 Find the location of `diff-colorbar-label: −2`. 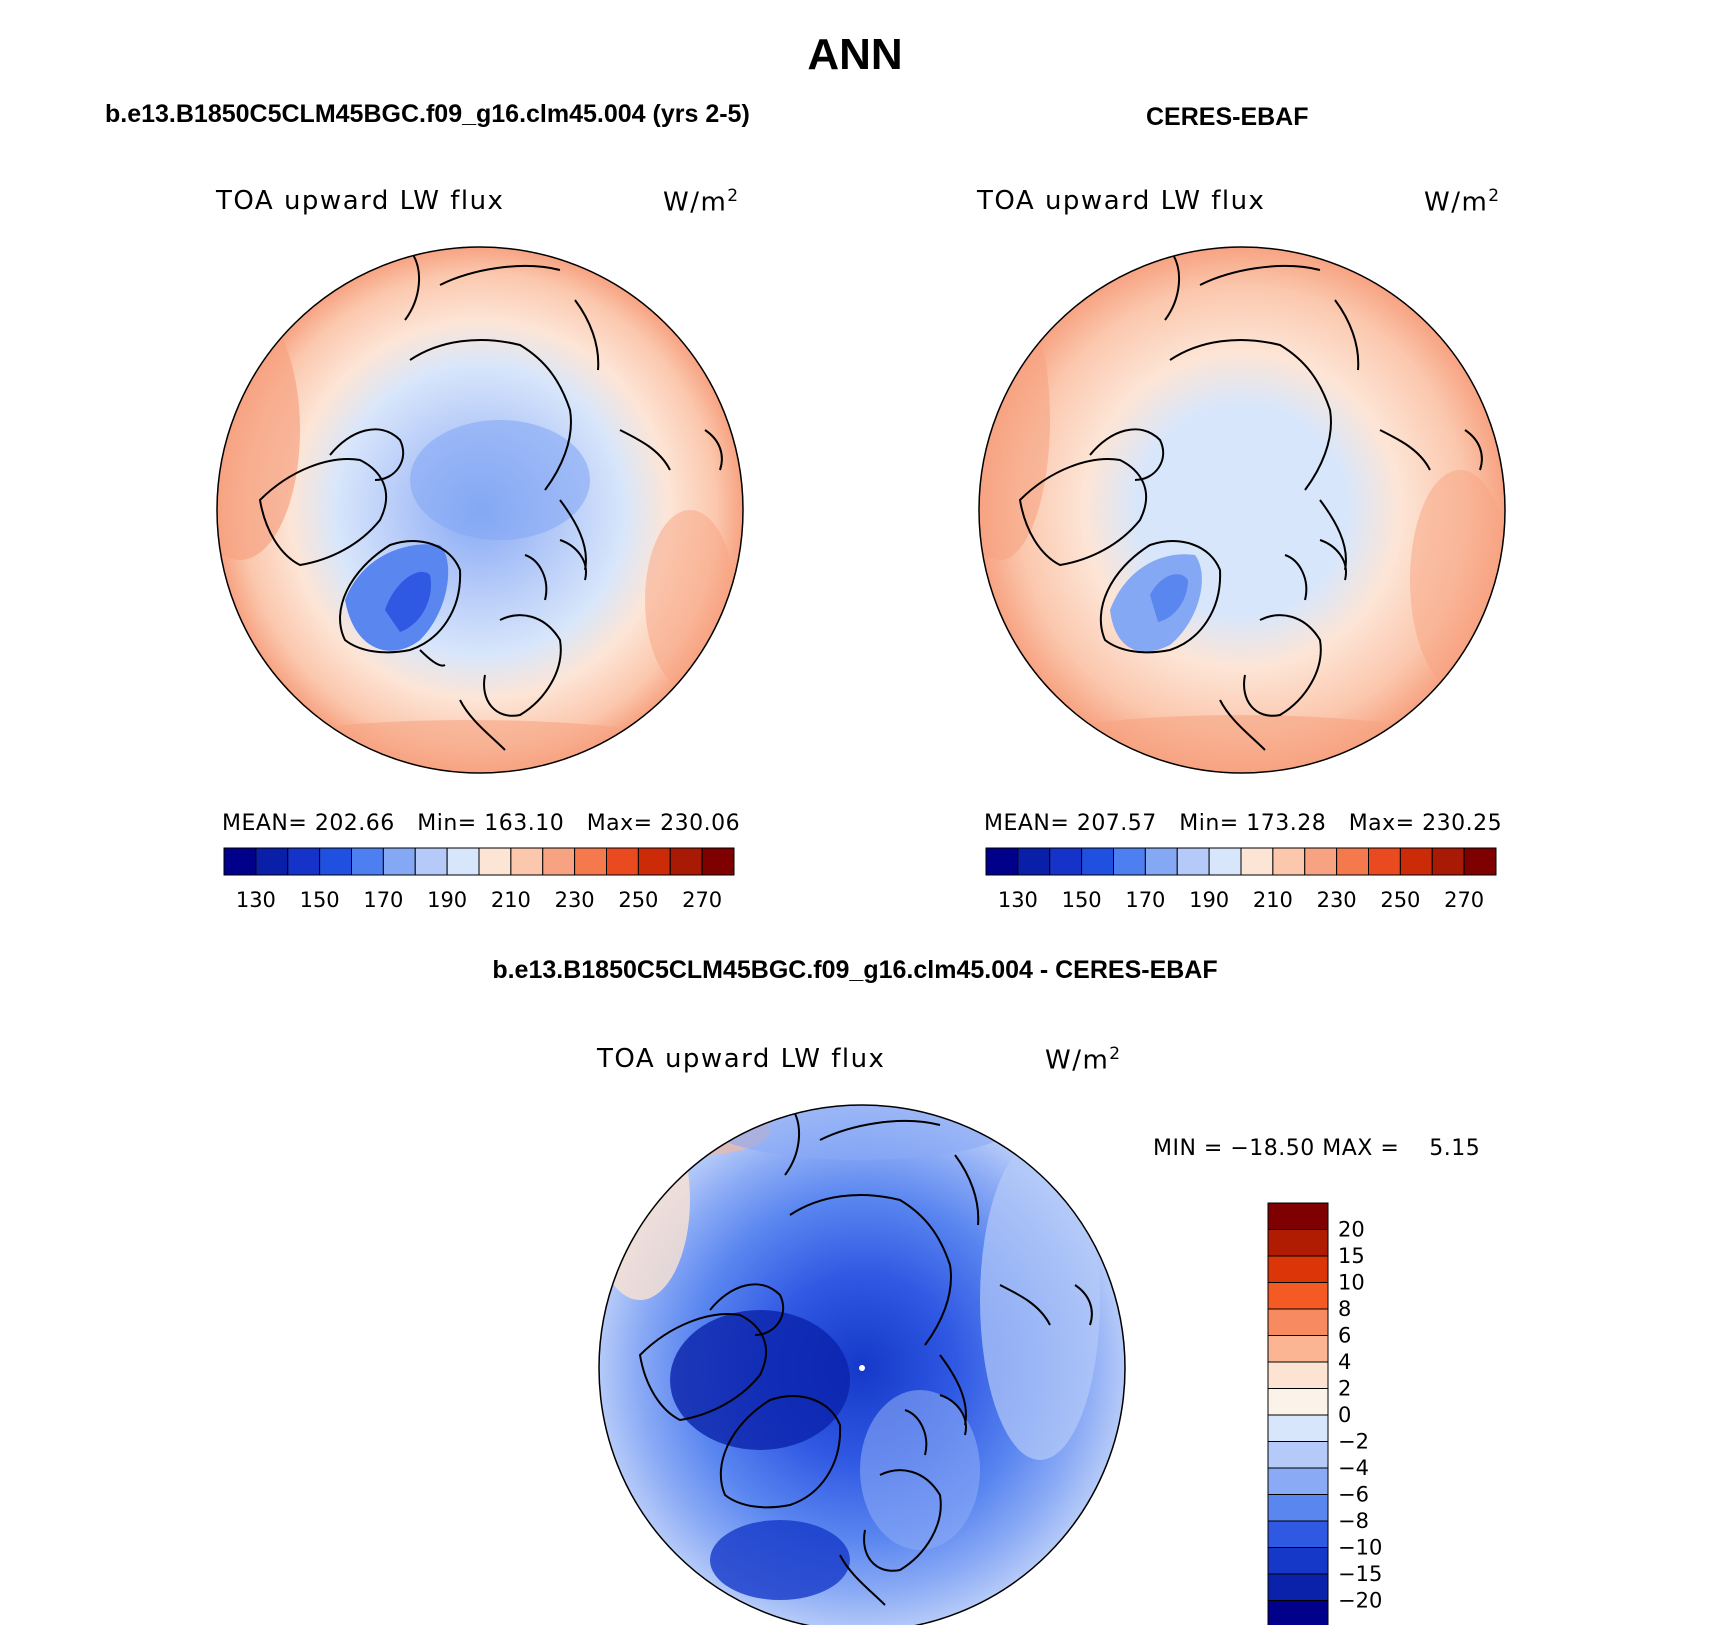

diff-colorbar-label: −2 is located at coordinates (1353, 1442).